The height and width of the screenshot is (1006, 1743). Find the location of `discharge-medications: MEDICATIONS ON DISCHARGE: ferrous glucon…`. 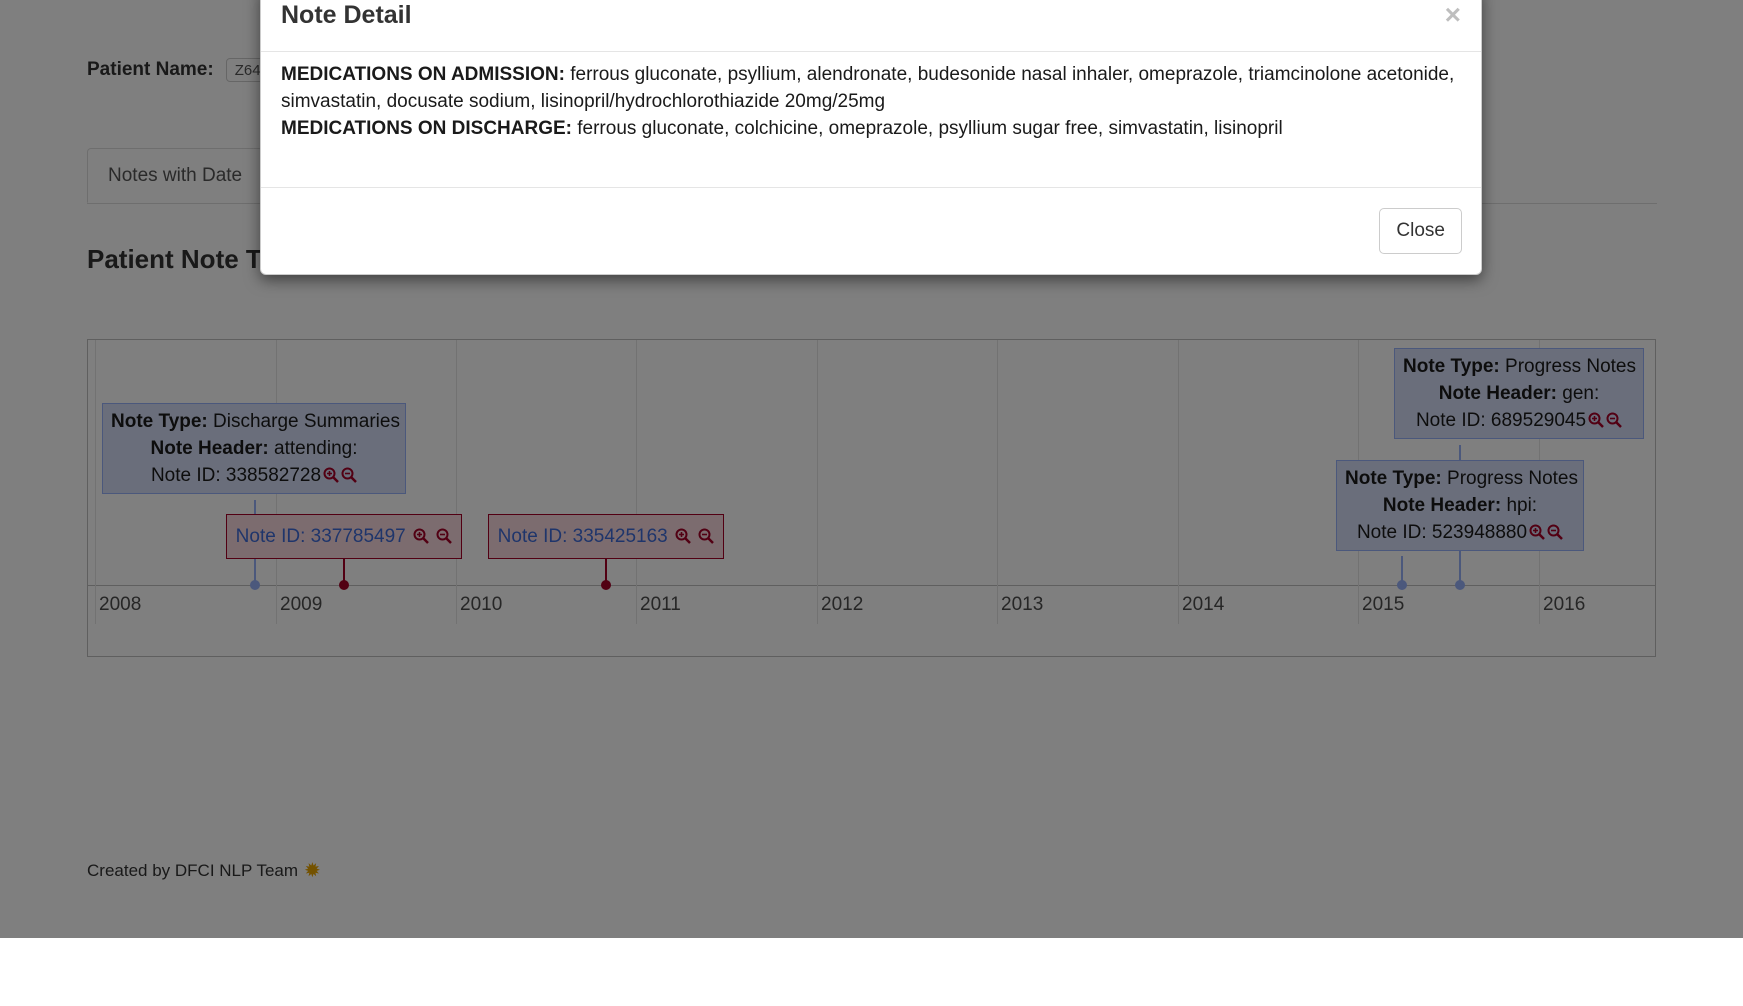

discharge-medications: MEDICATIONS ON DISCHARGE: ferrous glucon… is located at coordinates (871, 128).